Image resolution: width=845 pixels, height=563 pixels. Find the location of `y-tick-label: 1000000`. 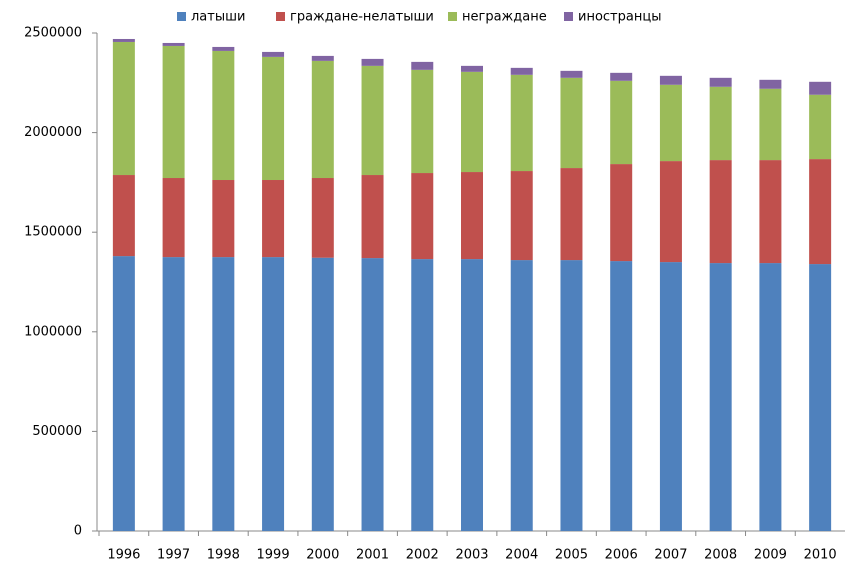

y-tick-label: 1000000 is located at coordinates (53, 331).